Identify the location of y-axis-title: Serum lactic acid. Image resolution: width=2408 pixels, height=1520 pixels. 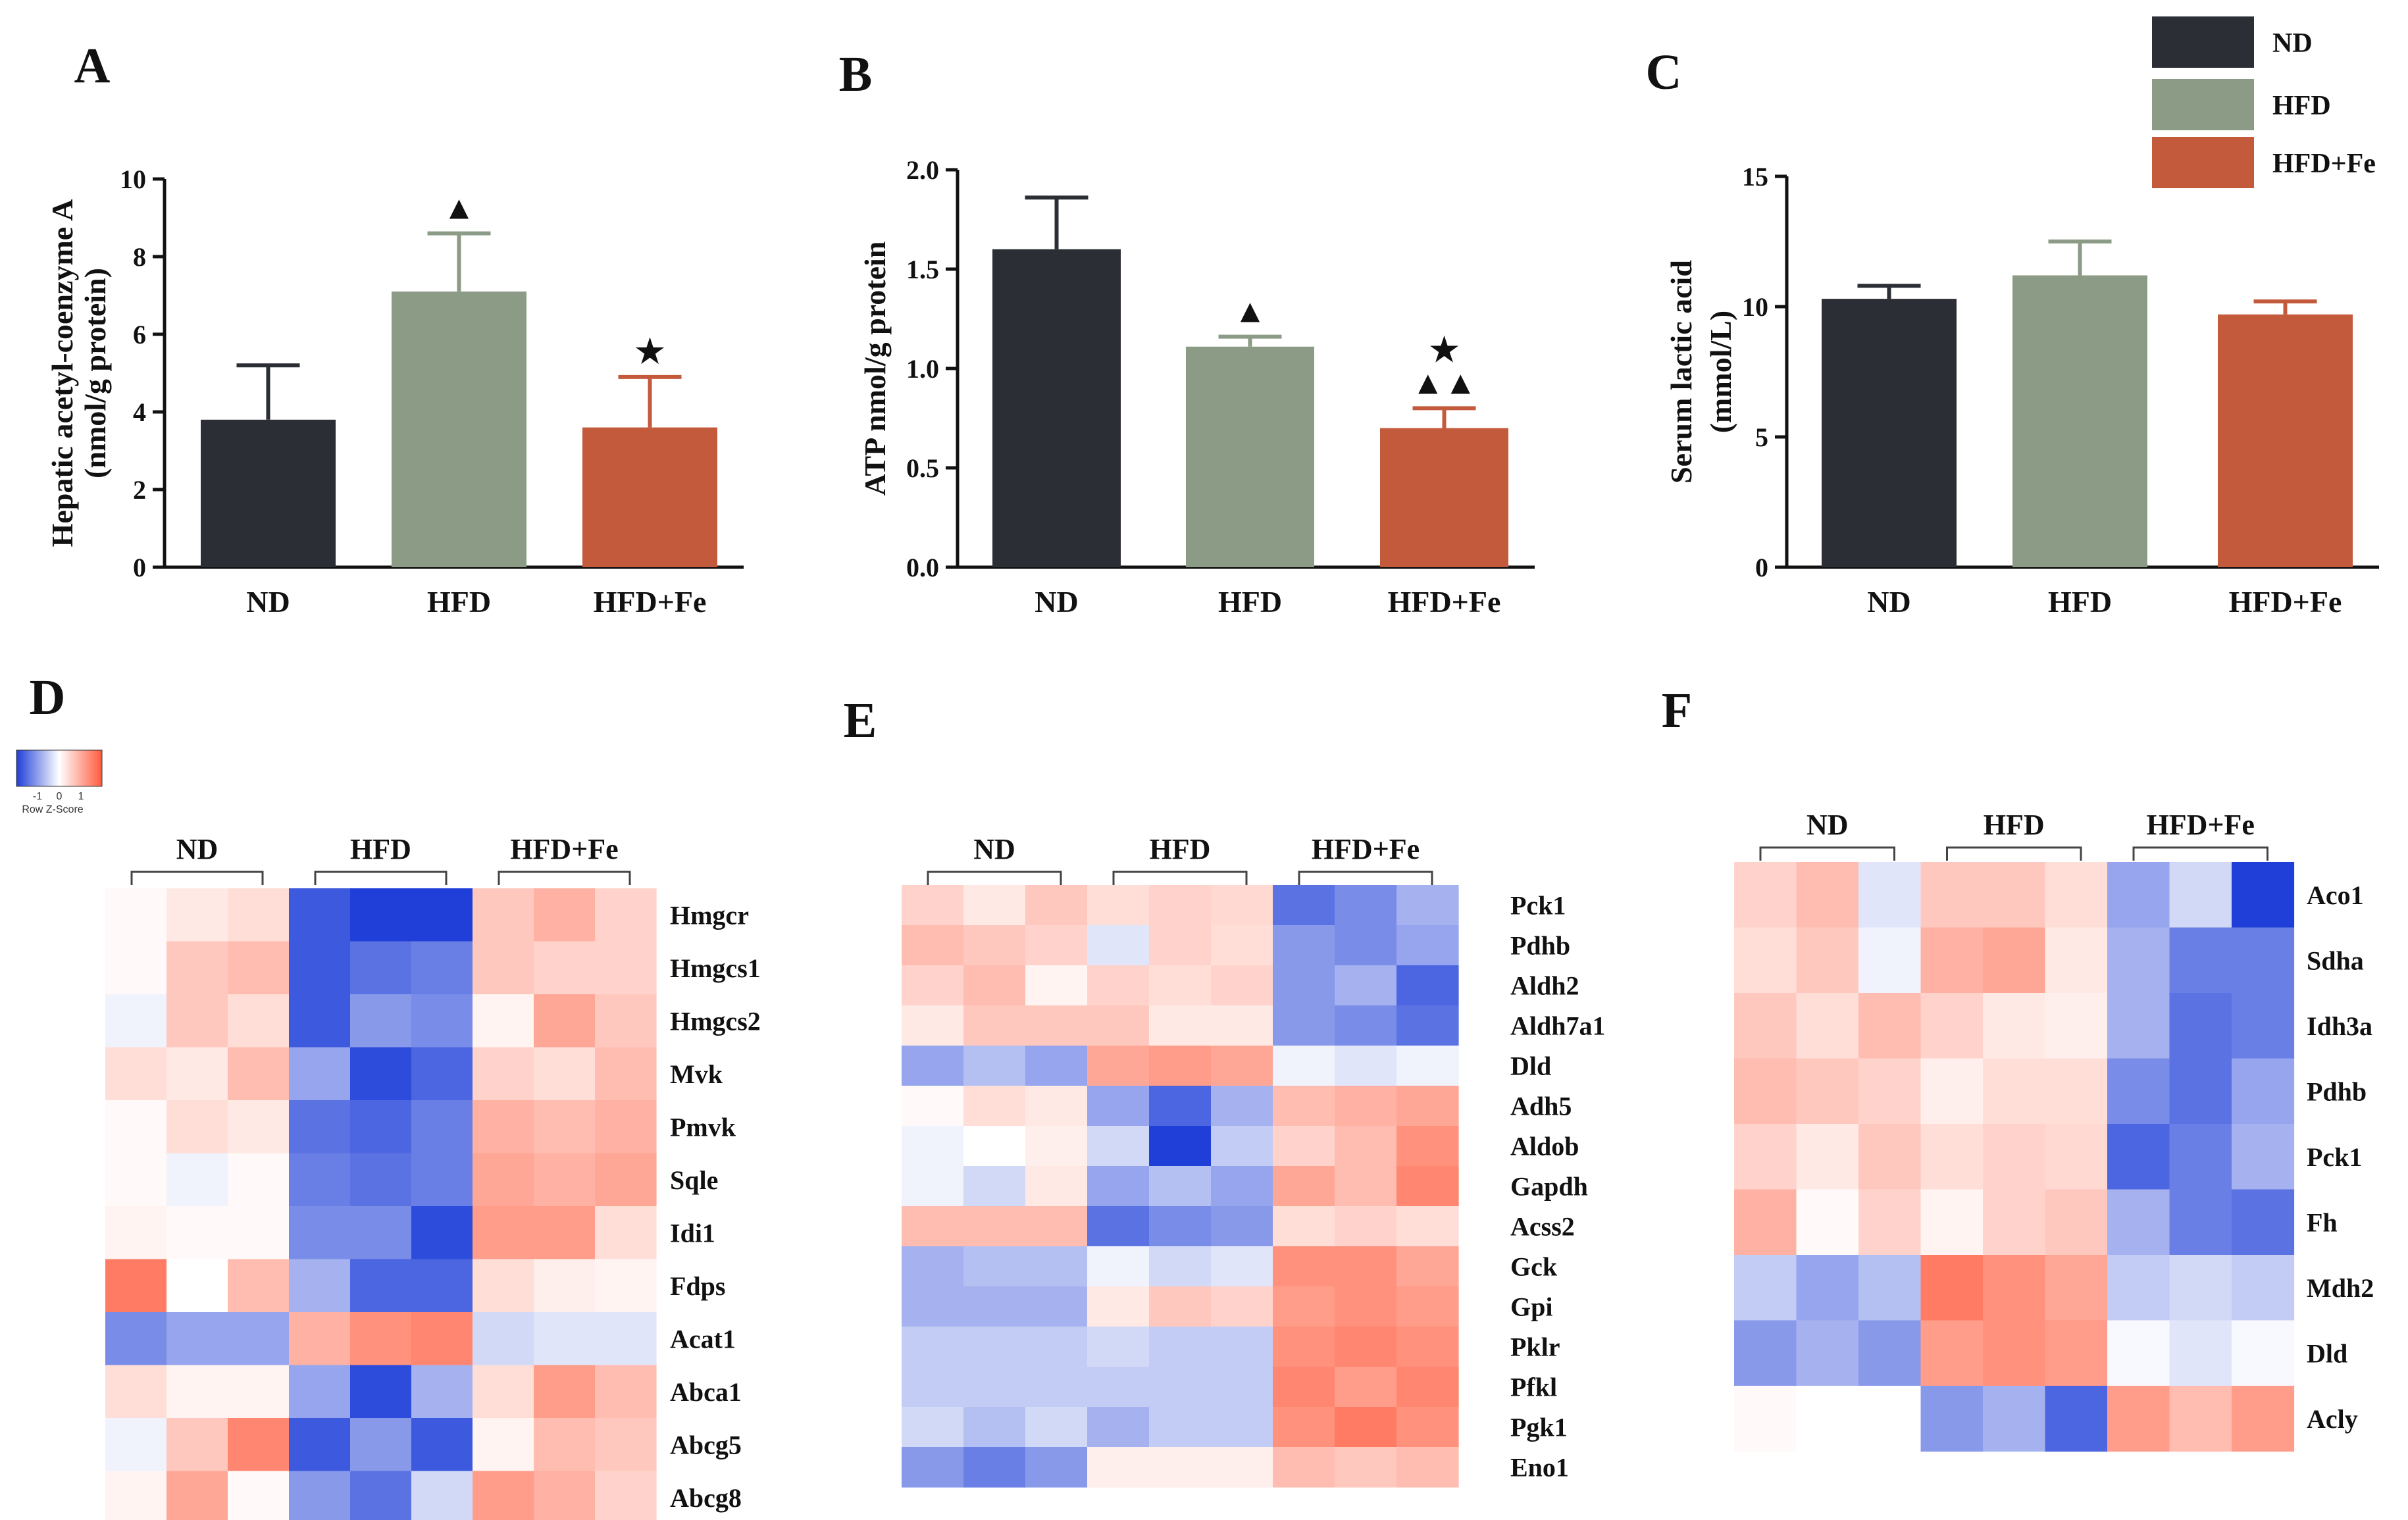
(1681, 372).